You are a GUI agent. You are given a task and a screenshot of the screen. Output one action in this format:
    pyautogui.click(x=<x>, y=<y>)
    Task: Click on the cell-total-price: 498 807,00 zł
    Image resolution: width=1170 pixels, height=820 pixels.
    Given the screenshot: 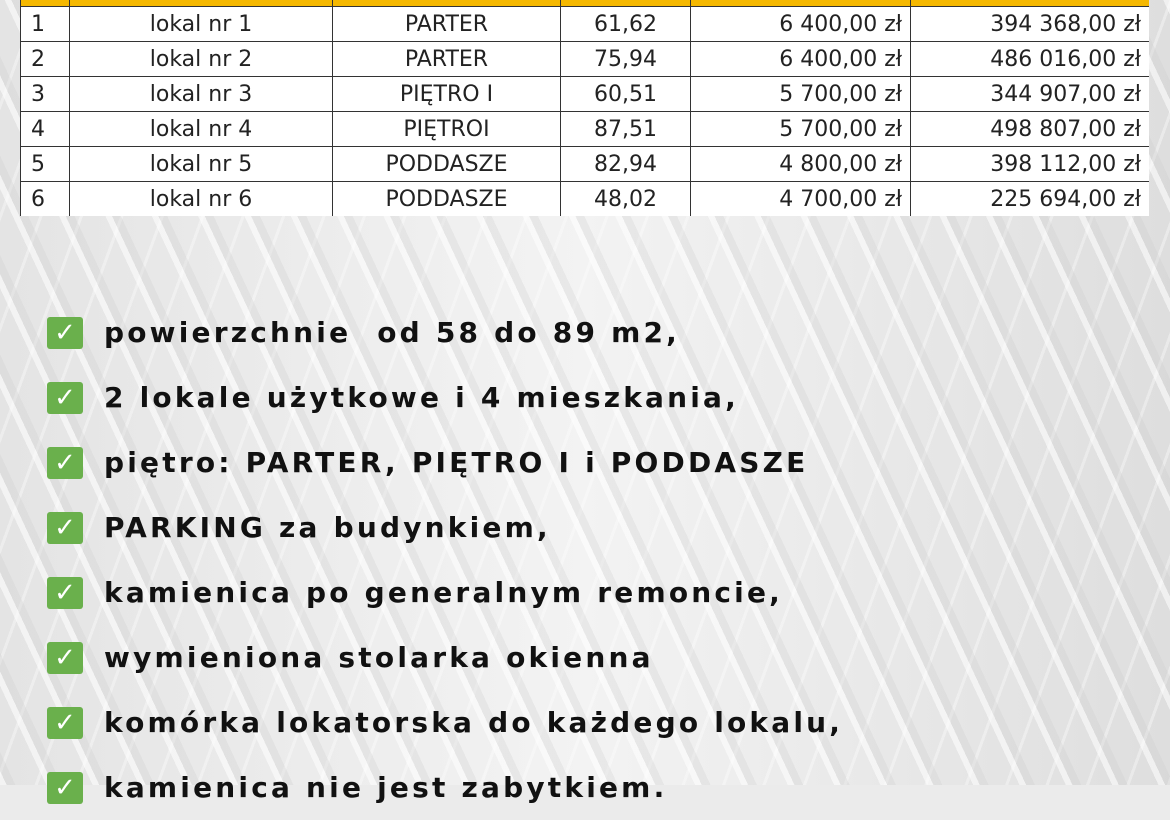 What is the action you would take?
    pyautogui.click(x=1029, y=129)
    